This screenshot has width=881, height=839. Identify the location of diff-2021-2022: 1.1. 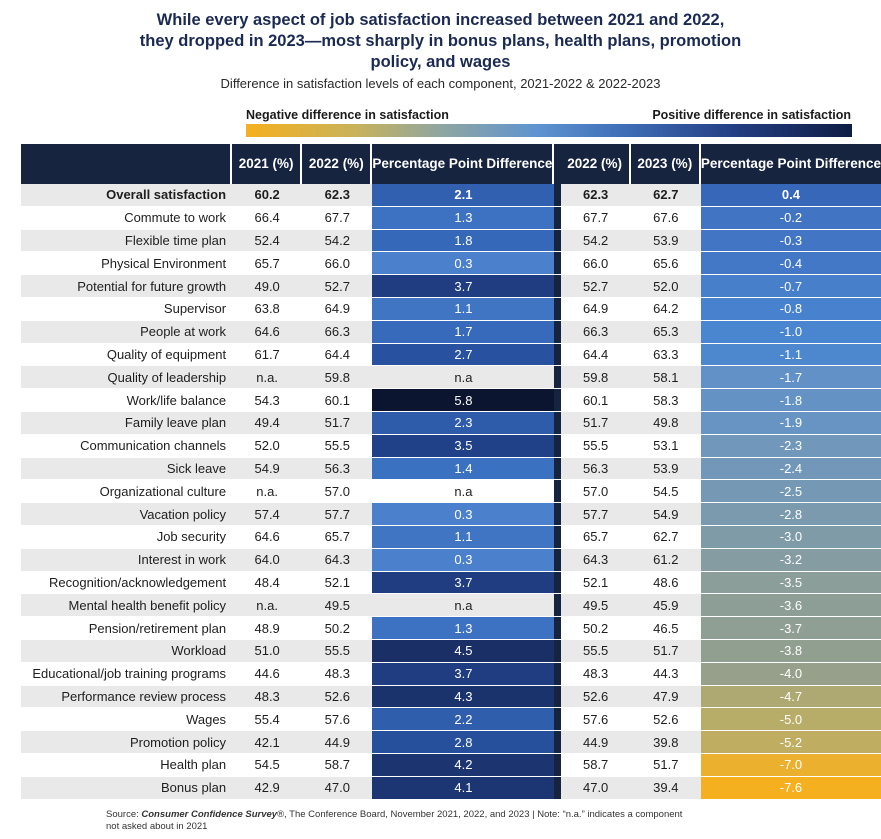
(463, 309).